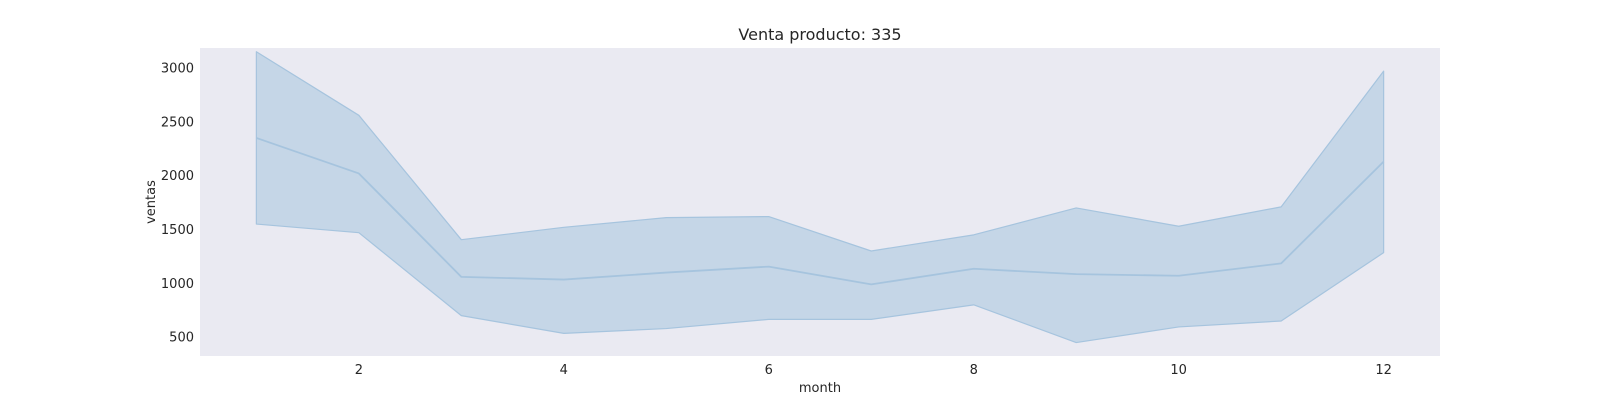 Image resolution: width=1600 pixels, height=404 pixels. I want to click on y-tick-label: 3000, so click(177, 68).